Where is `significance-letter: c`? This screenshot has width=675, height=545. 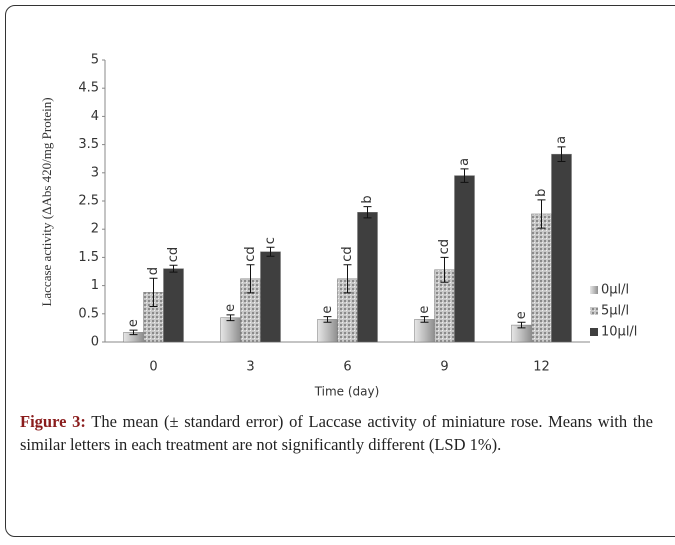 significance-letter: c is located at coordinates (270, 240).